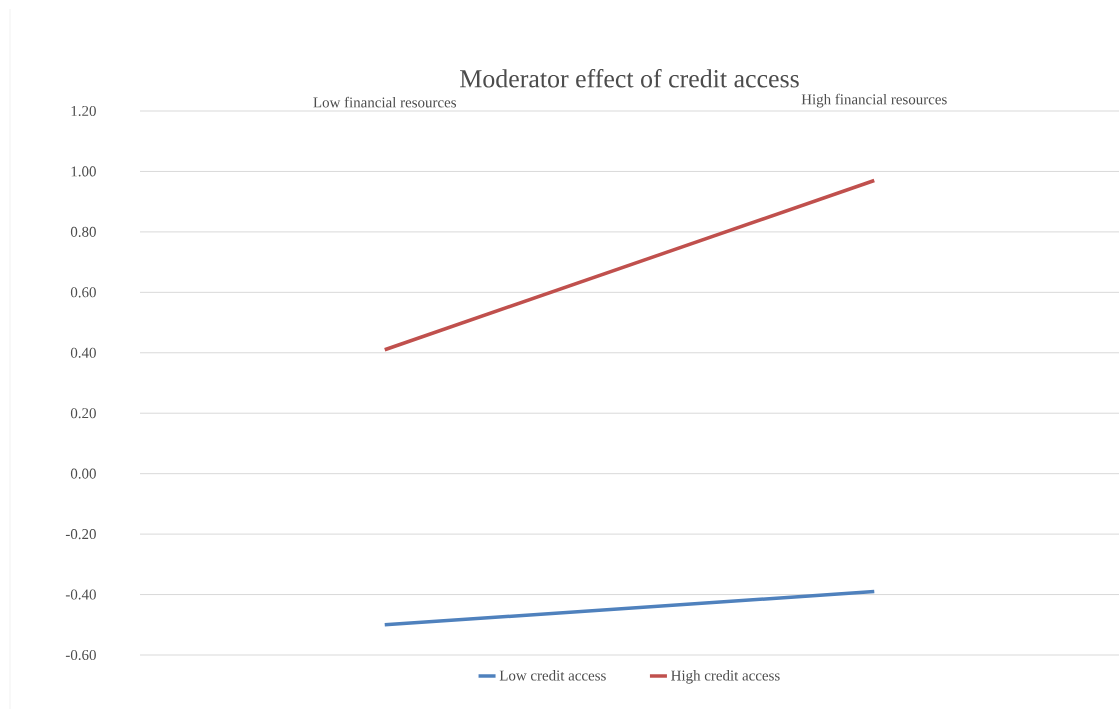 This screenshot has height=709, width=1119. I want to click on y-tick-label: 1.20, so click(83, 111).